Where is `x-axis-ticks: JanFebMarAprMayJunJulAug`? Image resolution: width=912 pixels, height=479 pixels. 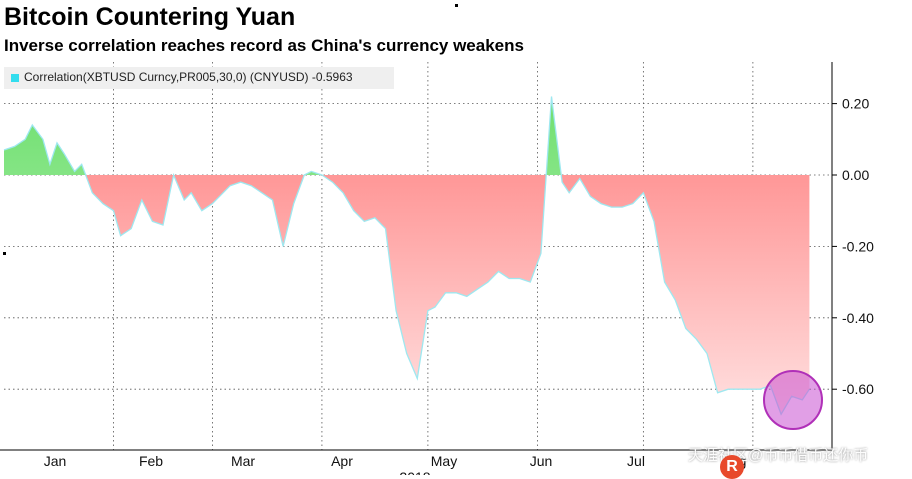 x-axis-ticks: JanFebMarAprMayJunJulAug is located at coordinates (395, 461).